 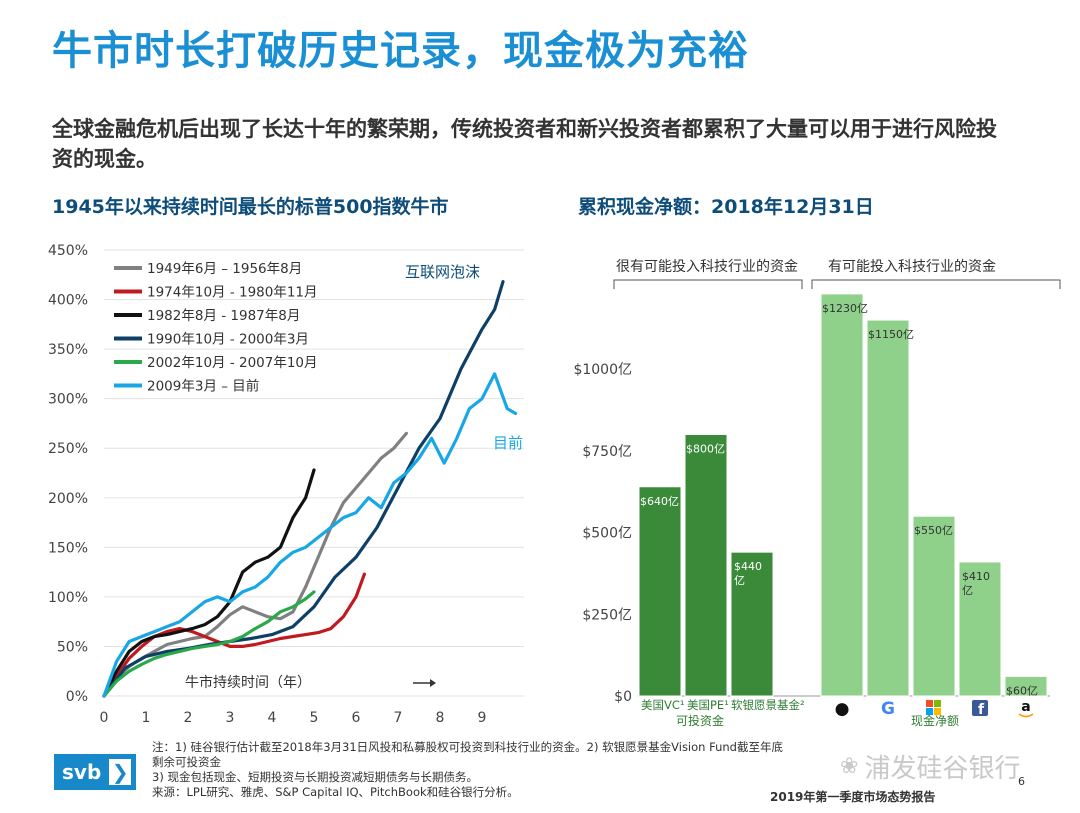 I want to click on legend-entry: 2009年3月 – 目前, so click(x=203, y=386).